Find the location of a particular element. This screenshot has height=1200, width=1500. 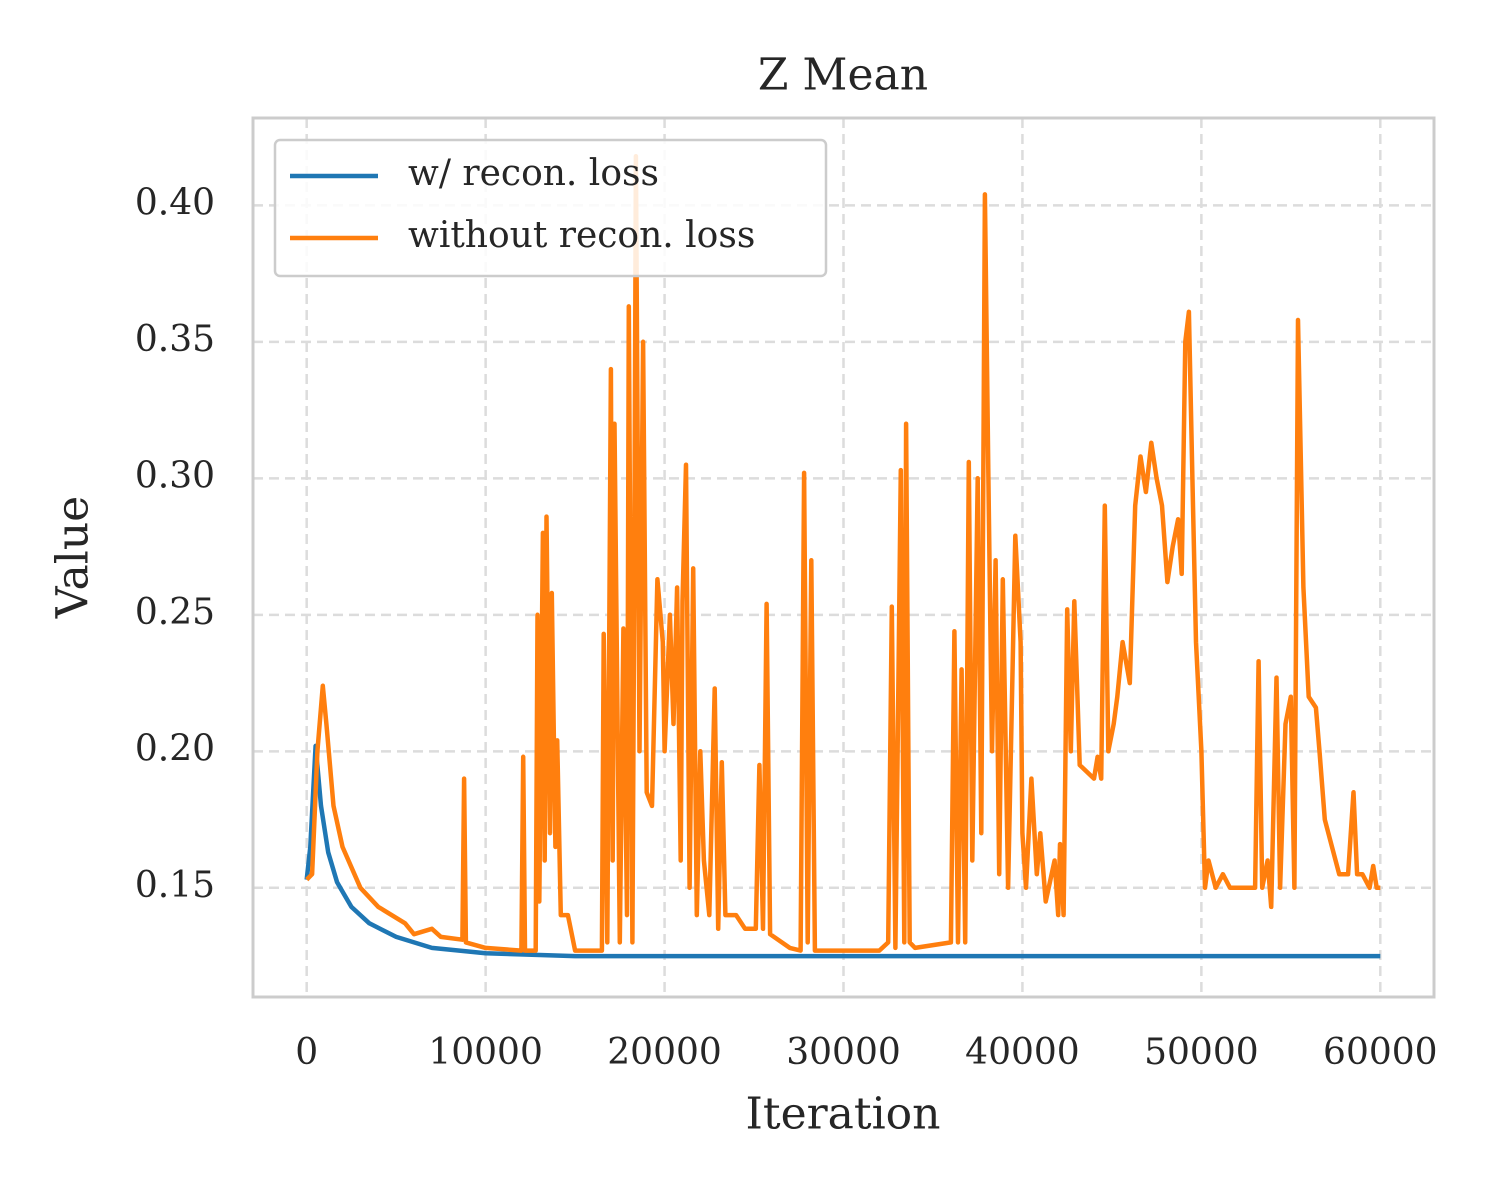

x-tick-label: 10000 is located at coordinates (485, 1052).